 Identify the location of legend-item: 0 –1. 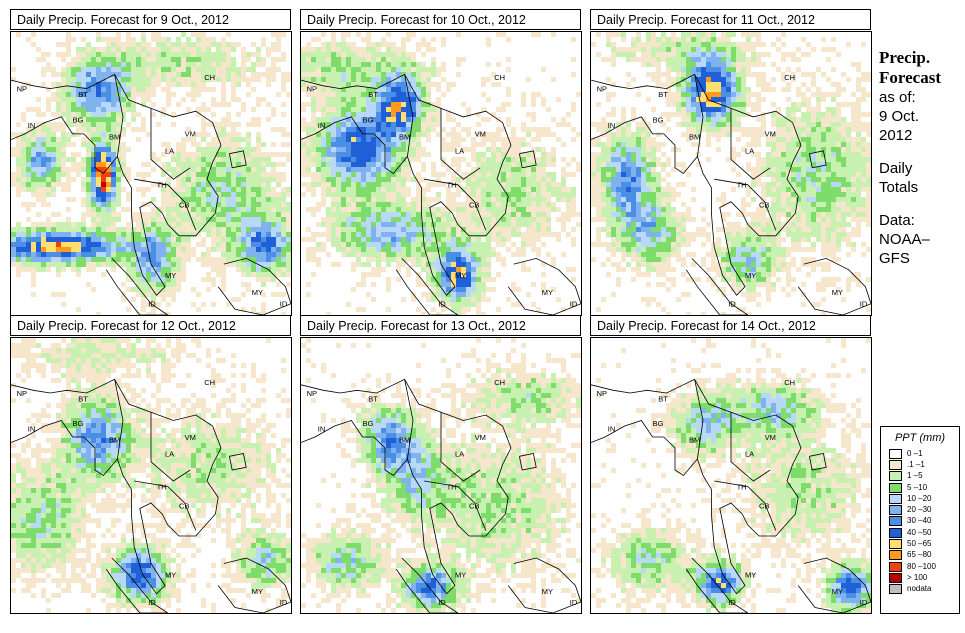
(924, 453).